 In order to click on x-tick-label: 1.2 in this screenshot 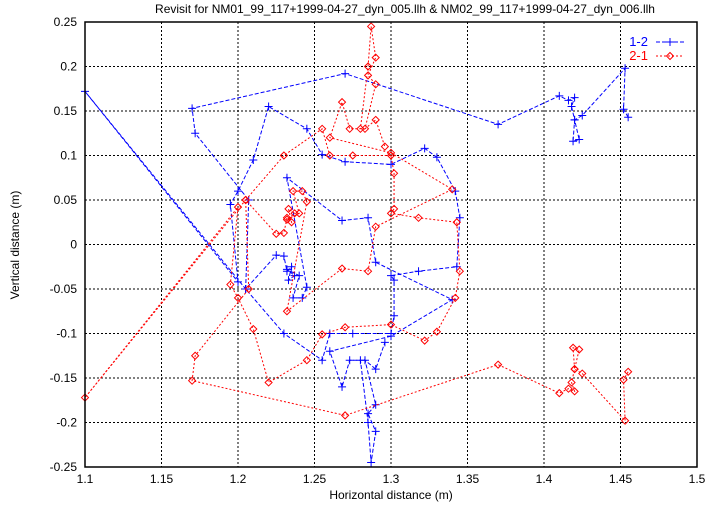, I will do `click(238, 479)`.